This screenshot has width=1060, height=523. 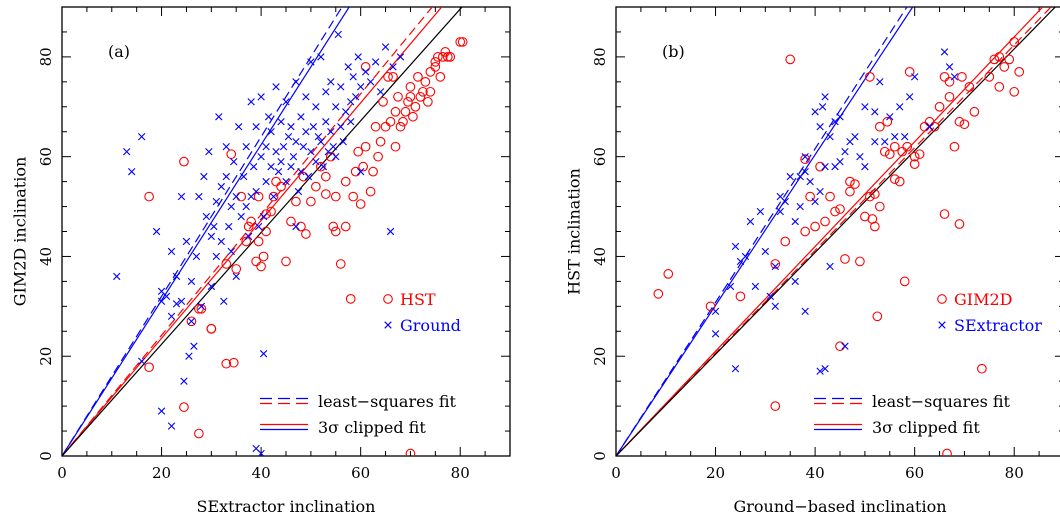 What do you see at coordinates (460, 473) in the screenshot?
I see `x-tick-label: 80` at bounding box center [460, 473].